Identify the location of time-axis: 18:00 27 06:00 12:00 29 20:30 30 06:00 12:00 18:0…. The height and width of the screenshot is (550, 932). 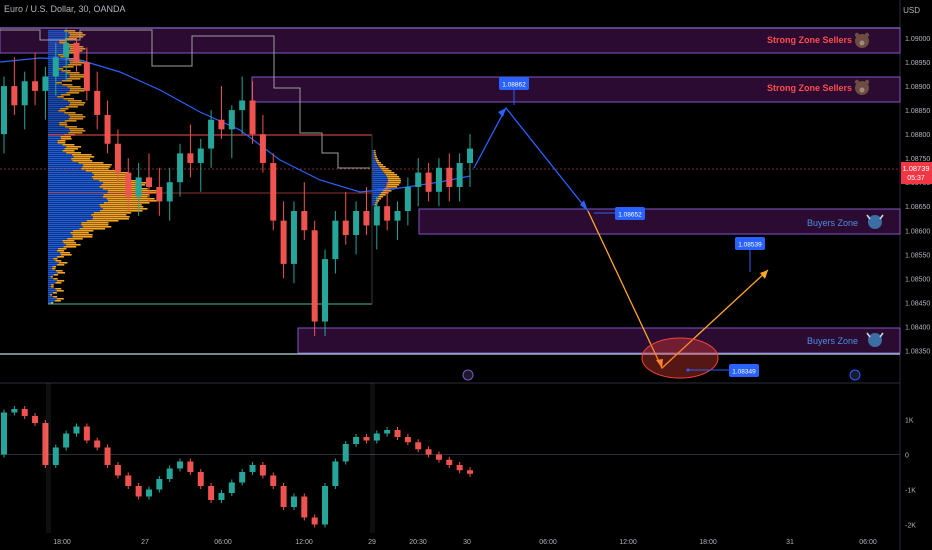
(465, 542).